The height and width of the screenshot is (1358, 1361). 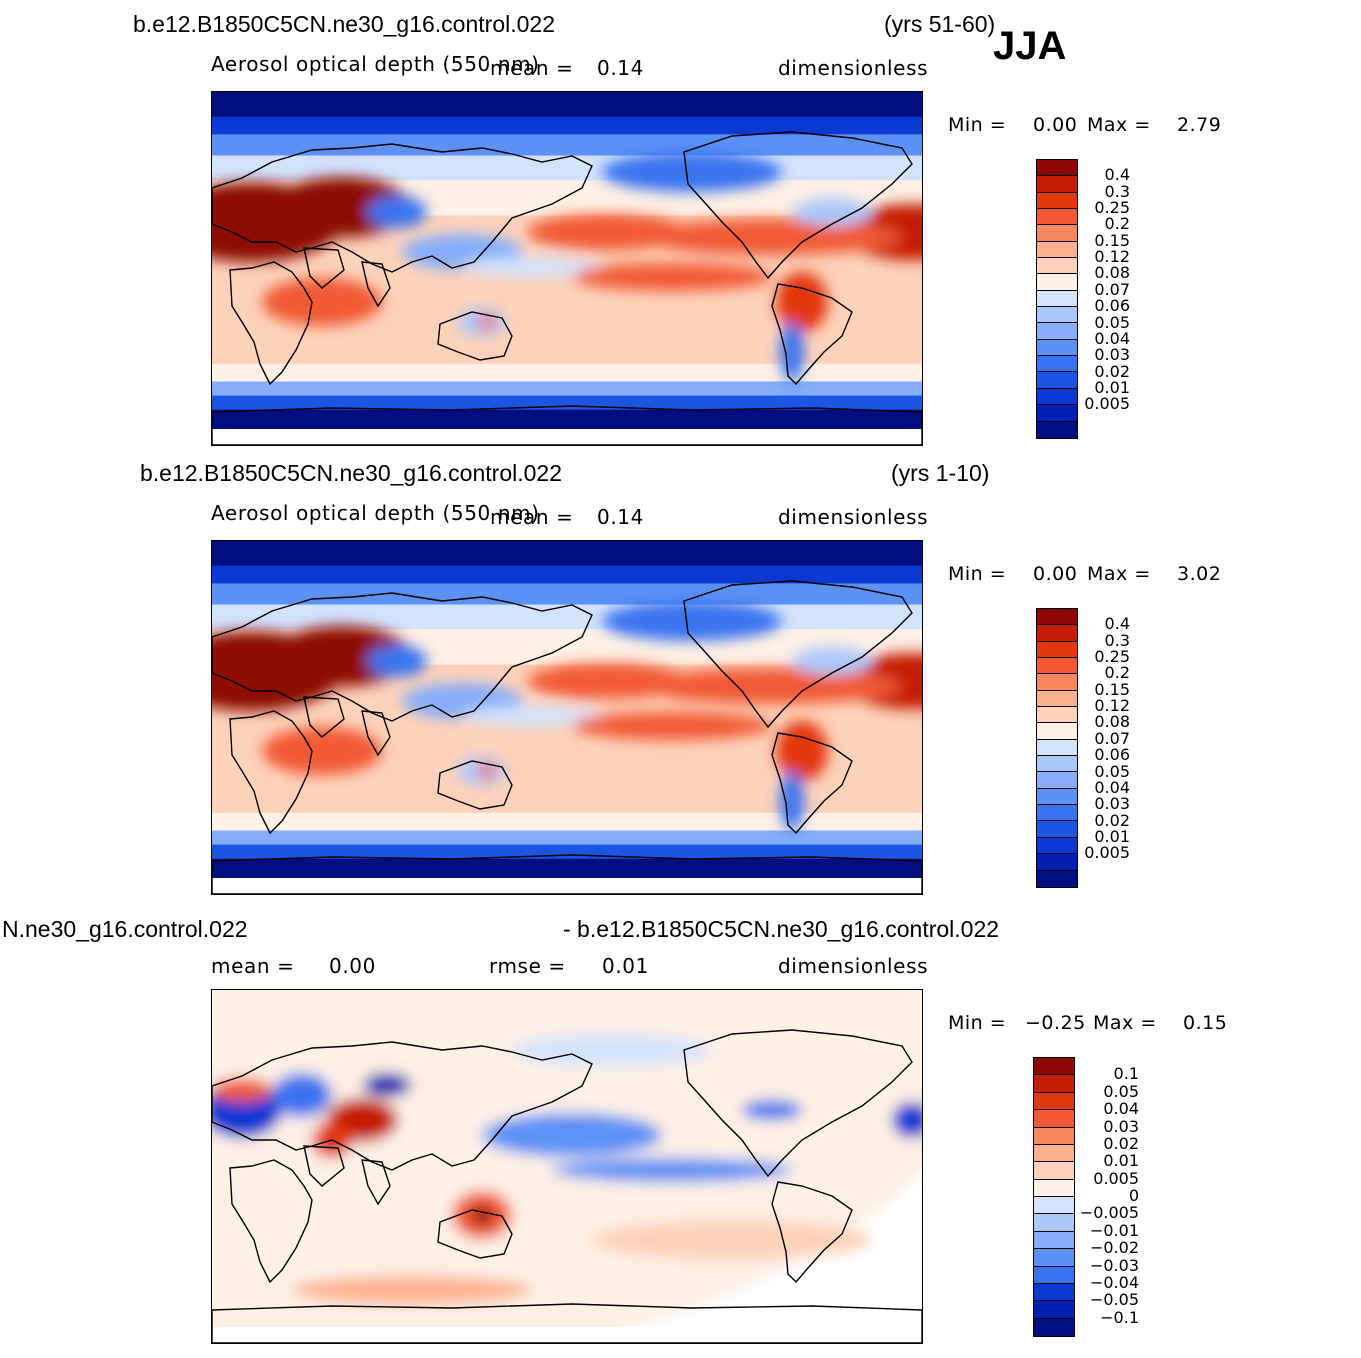 What do you see at coordinates (781, 929) in the screenshot?
I see `panel3-title-right: - b.e12.B1850C5CN.ne30_g16.control.022` at bounding box center [781, 929].